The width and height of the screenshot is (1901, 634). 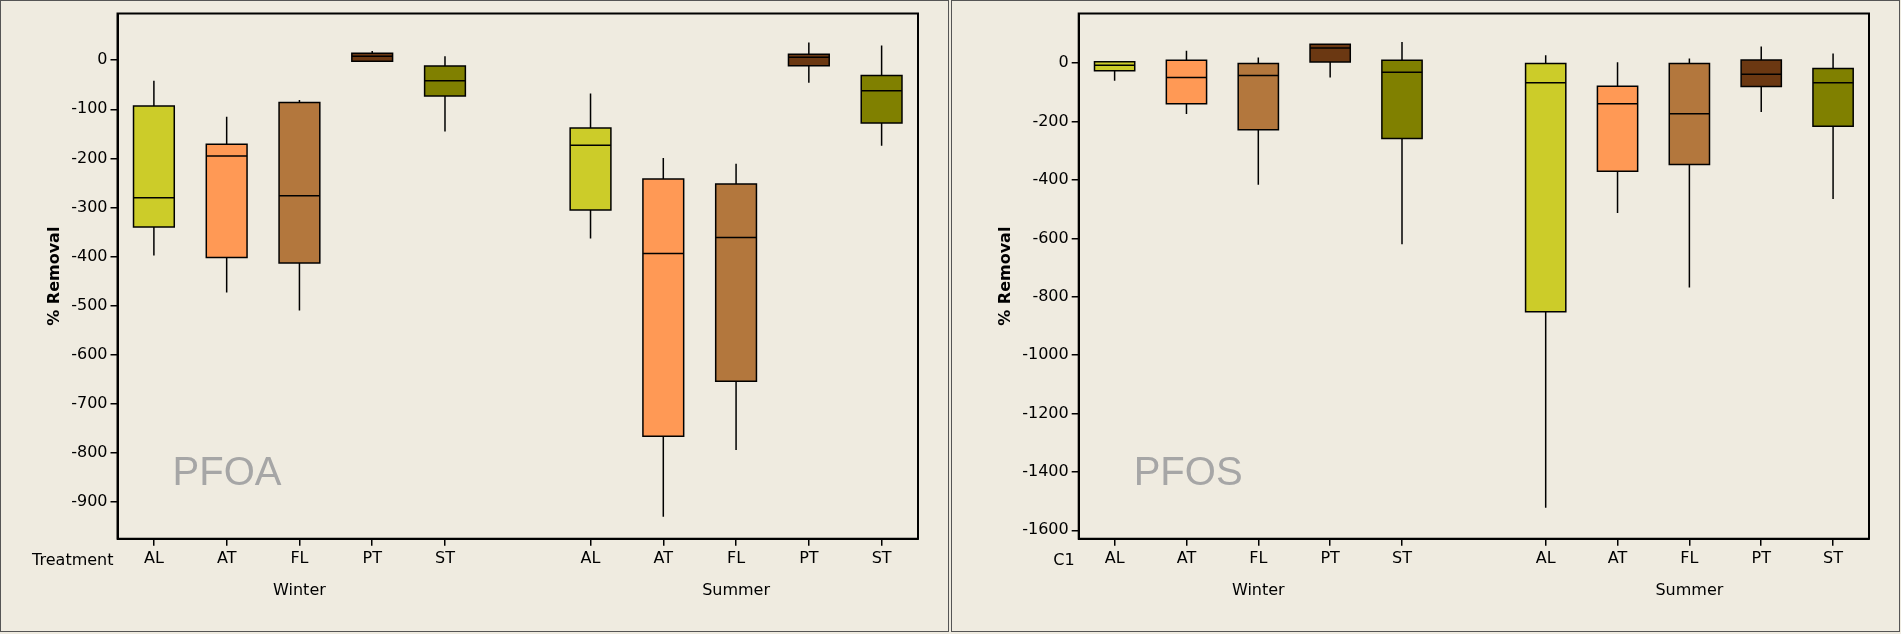 I want to click on y-tick-label: -300, so click(x=89, y=206).